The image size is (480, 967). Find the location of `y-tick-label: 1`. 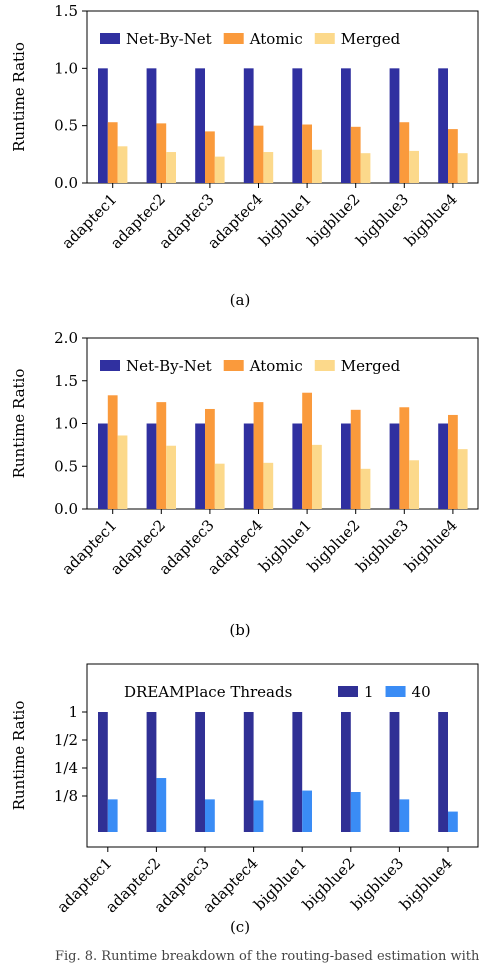

y-tick-label: 1 is located at coordinates (73, 712).